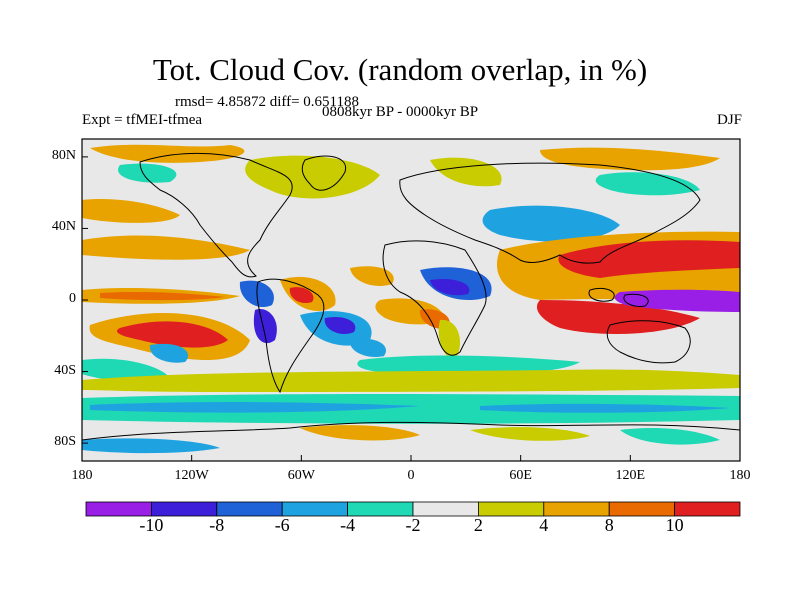  I want to click on lon-tick-label: 120E, so click(630, 475).